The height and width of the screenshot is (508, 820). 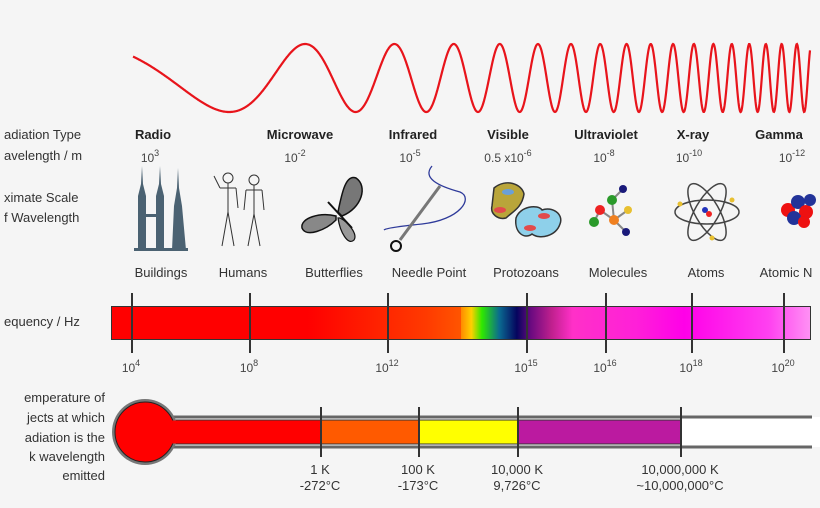 I want to click on wavelength-value: 10-2, so click(x=294, y=156).